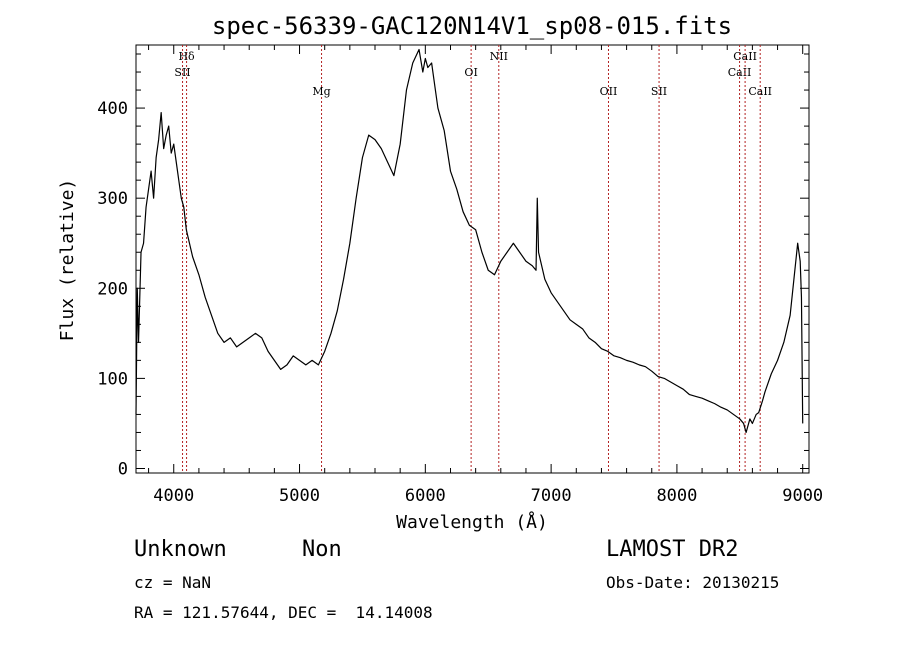  Describe the element at coordinates (112, 109) in the screenshot. I see `y-tick-label: 400` at that location.